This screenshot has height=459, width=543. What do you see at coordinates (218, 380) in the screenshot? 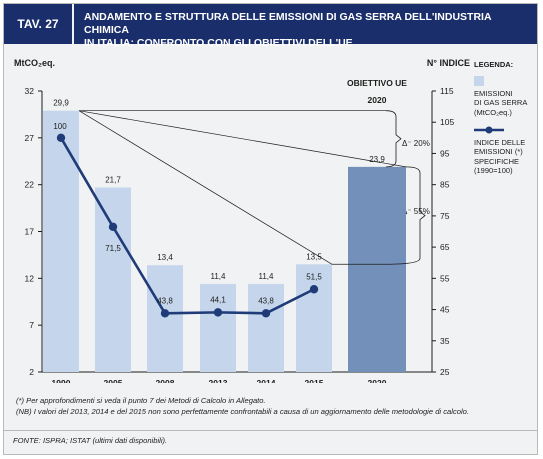
I see `x-tick-label: 2013` at bounding box center [218, 380].